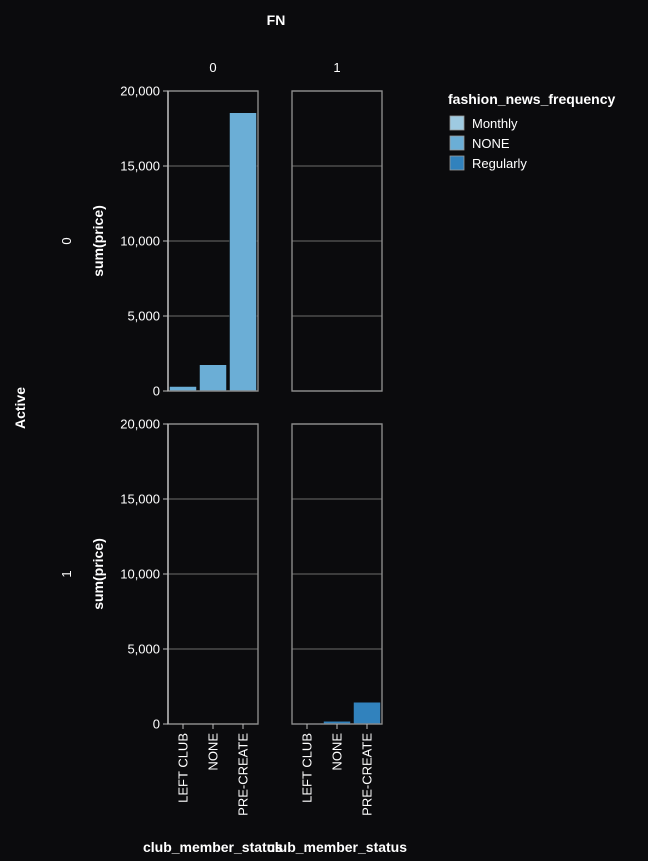  Describe the element at coordinates (491, 143) in the screenshot. I see `legend-label: NONE` at that location.